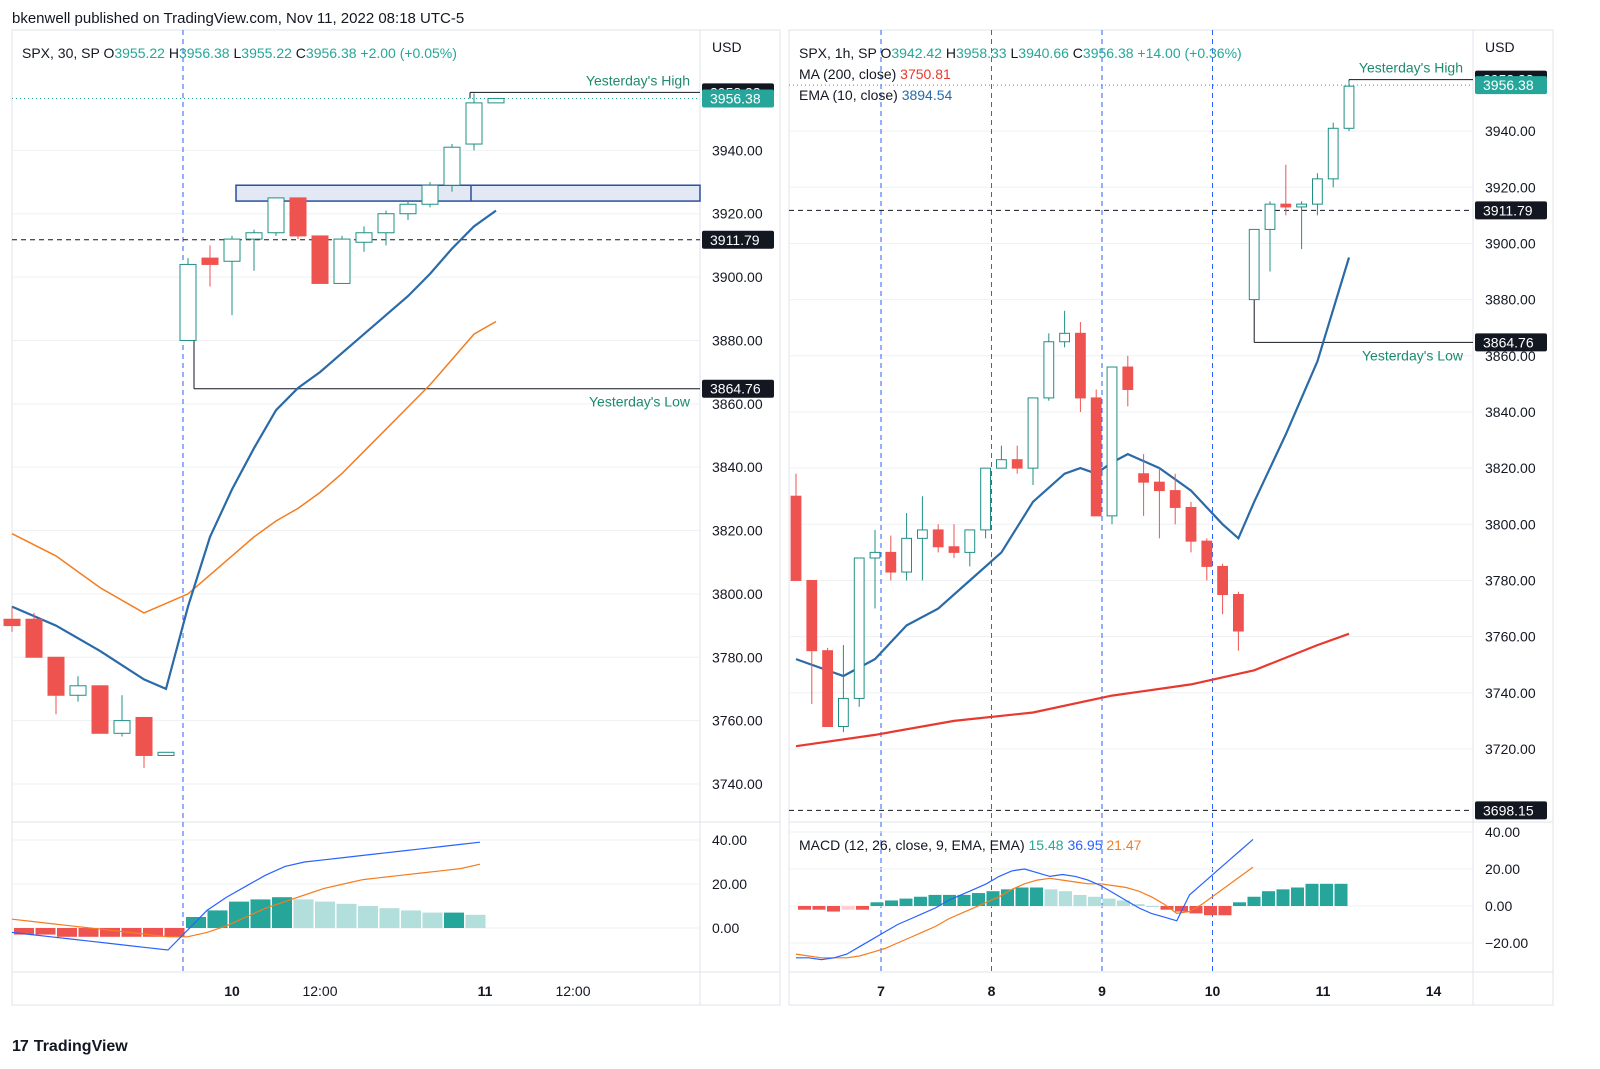  I want to click on ohlc-key: O, so click(885, 53).